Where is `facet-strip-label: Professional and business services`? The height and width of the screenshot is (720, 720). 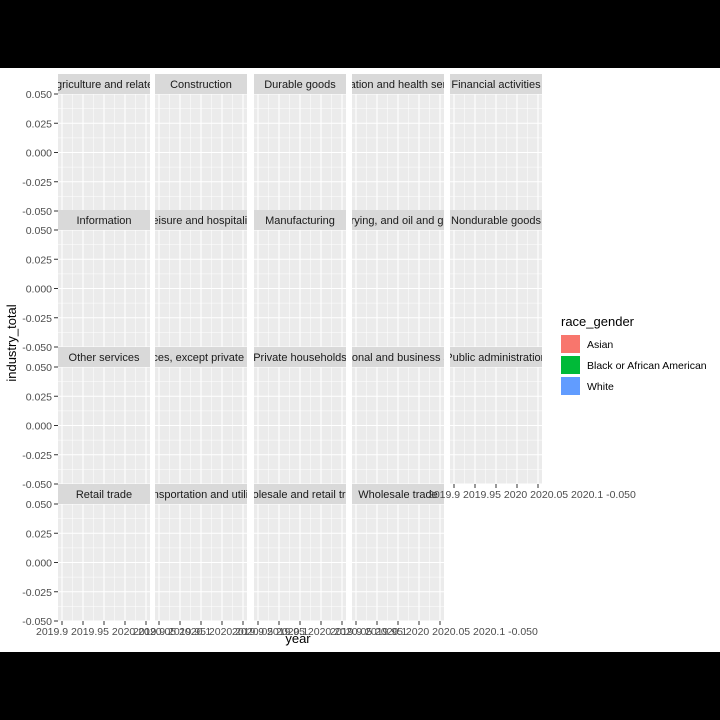 facet-strip-label: Professional and business services is located at coordinates (398, 358).